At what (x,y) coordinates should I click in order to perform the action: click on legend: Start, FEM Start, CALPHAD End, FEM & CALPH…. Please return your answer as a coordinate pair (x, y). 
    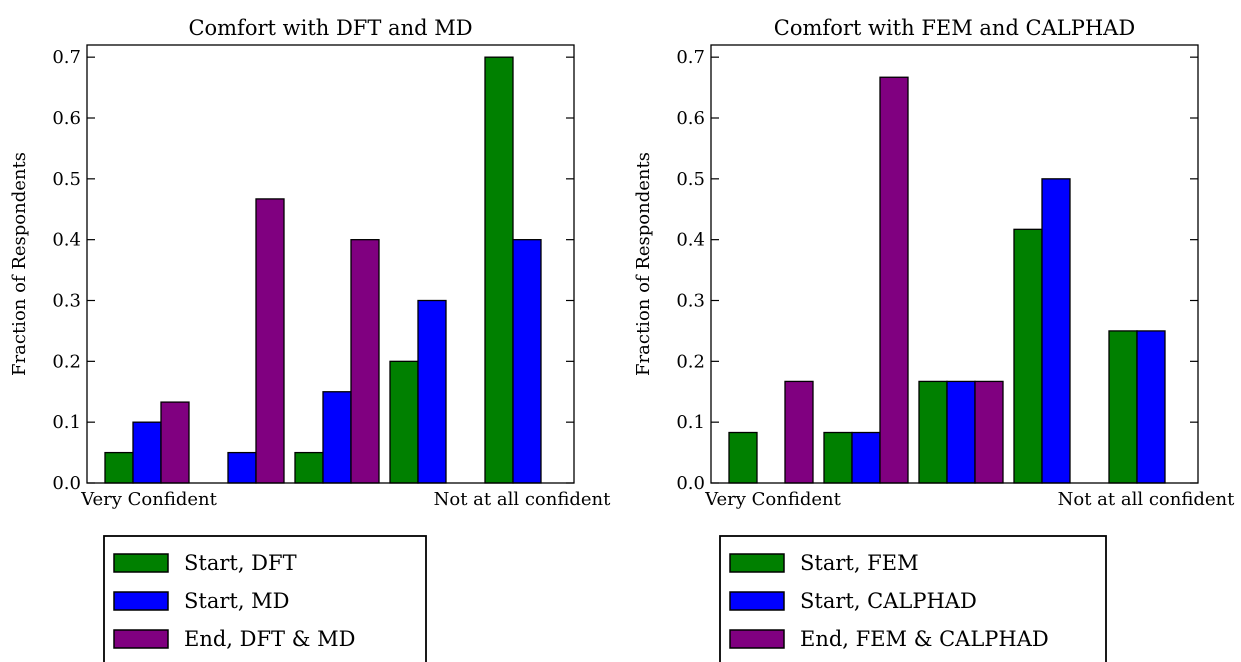
    Looking at the image, I should click on (913, 598).